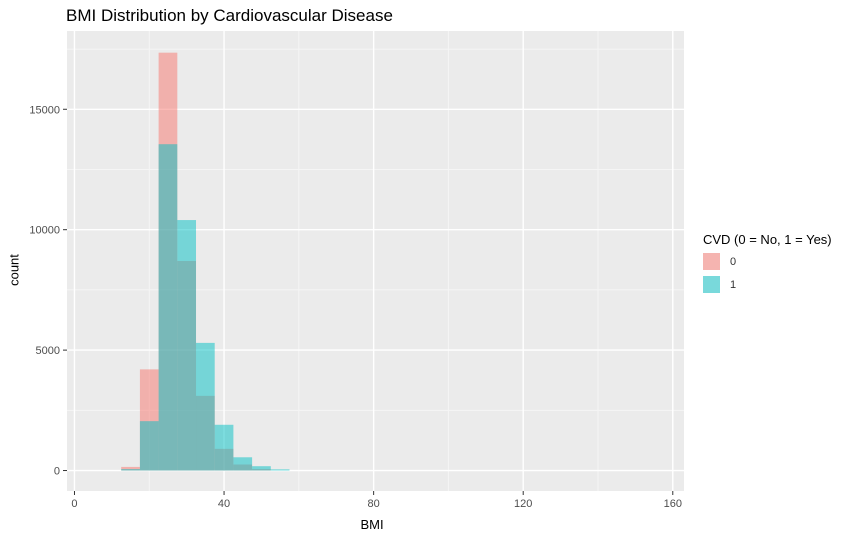 The height and width of the screenshot is (542, 864). What do you see at coordinates (57, 472) in the screenshot?
I see `y-tick-label: 0` at bounding box center [57, 472].